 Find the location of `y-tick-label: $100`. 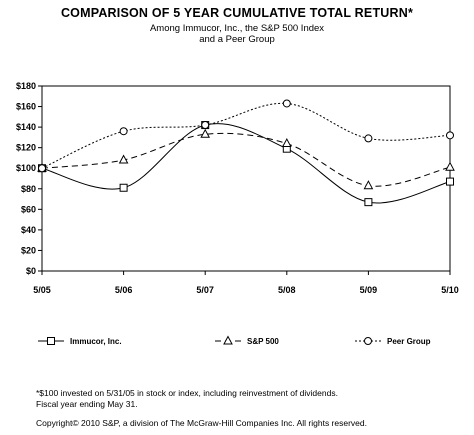

y-tick-label: $100 is located at coordinates (26, 168).